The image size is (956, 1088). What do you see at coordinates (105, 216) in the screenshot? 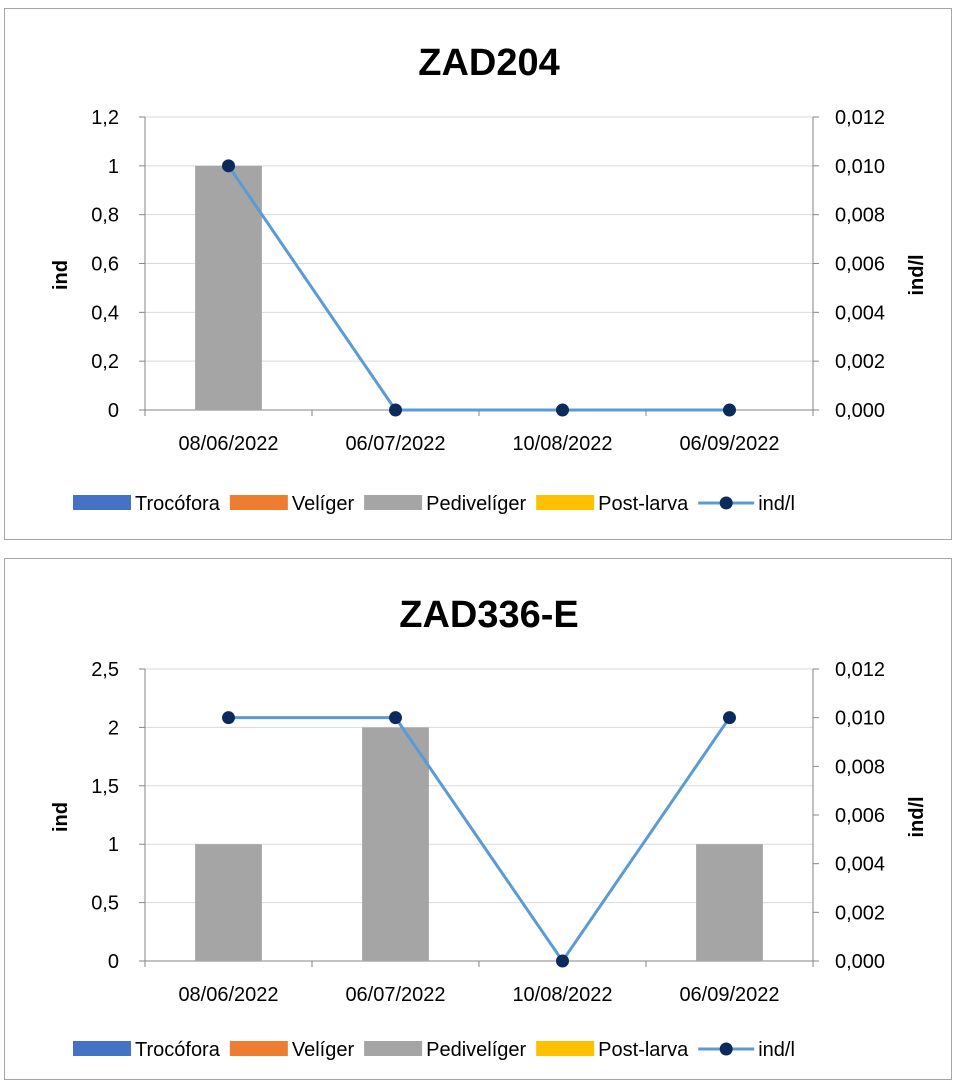
I see `y-tick-label: 0,8` at bounding box center [105, 216].